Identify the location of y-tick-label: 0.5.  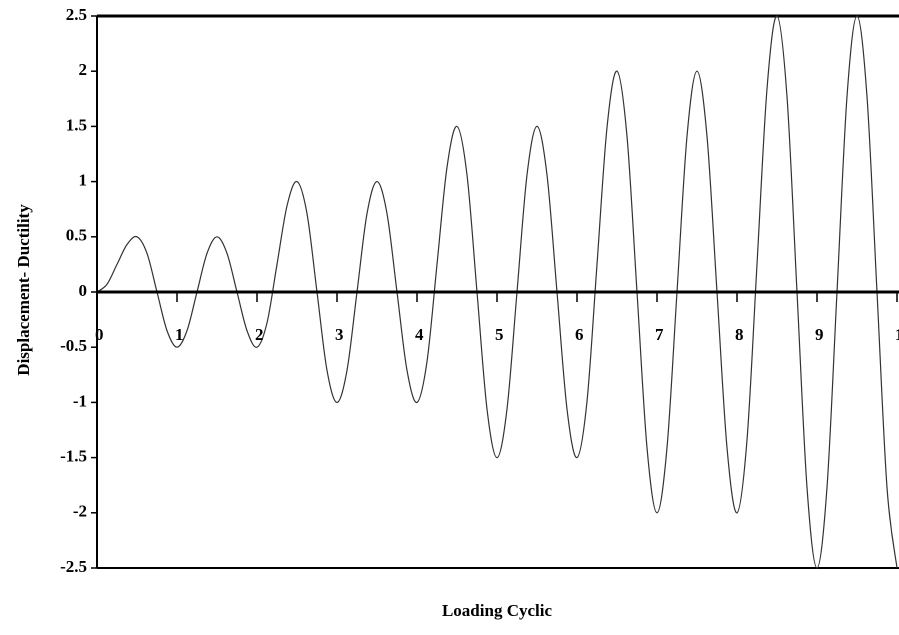
(76, 235).